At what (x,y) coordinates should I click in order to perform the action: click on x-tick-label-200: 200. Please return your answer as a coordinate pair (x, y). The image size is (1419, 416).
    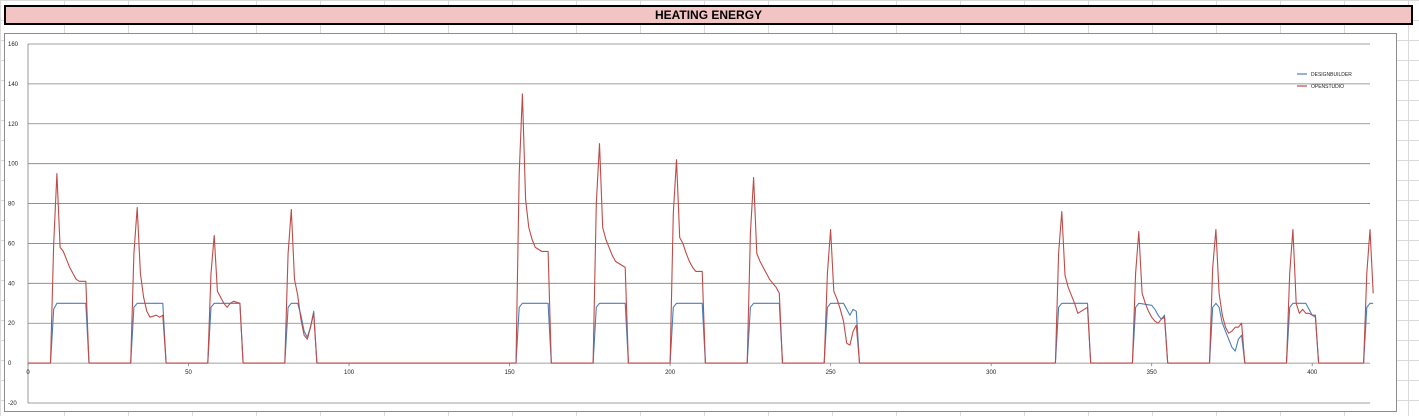
    Looking at the image, I should click on (670, 373).